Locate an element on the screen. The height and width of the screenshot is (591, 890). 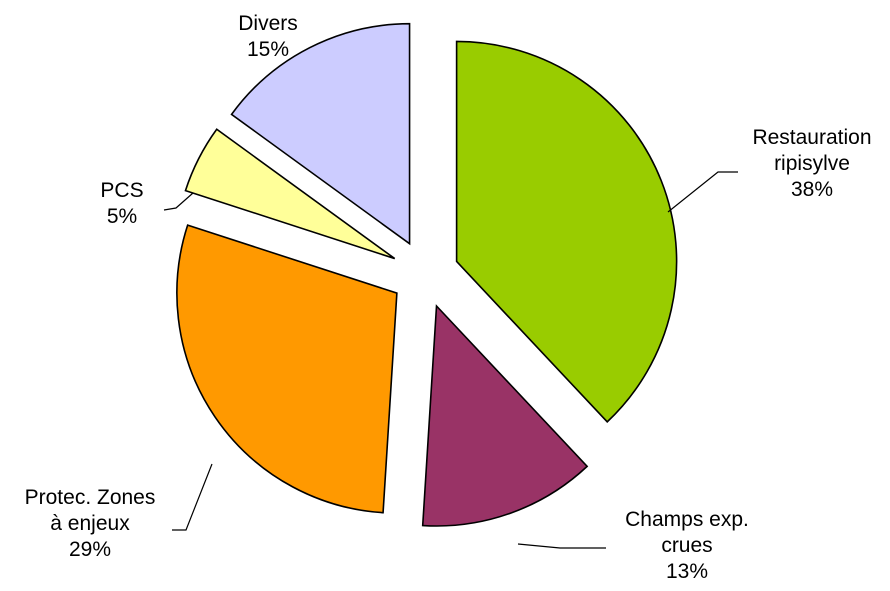
slice-label-1: Restauration ripisylve 38% is located at coordinates (811, 163).